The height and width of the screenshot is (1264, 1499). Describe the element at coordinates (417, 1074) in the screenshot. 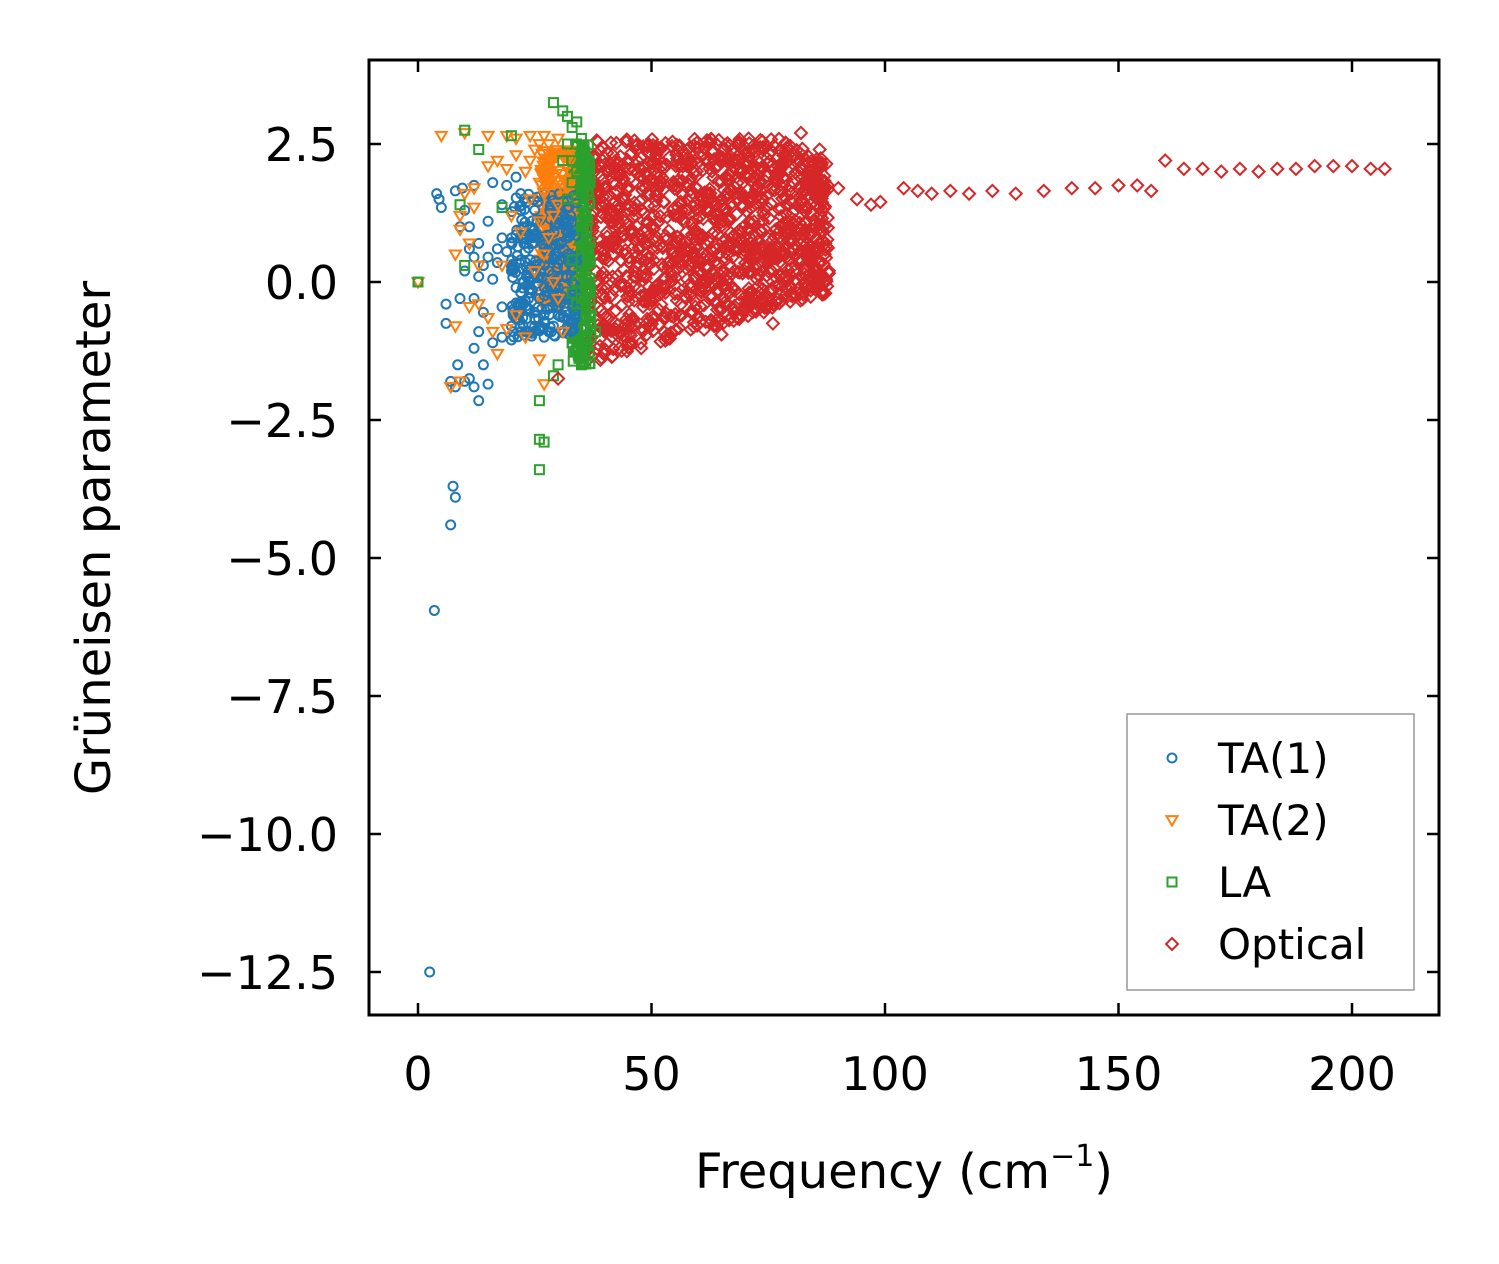

I see `x-tick-label: 0` at that location.